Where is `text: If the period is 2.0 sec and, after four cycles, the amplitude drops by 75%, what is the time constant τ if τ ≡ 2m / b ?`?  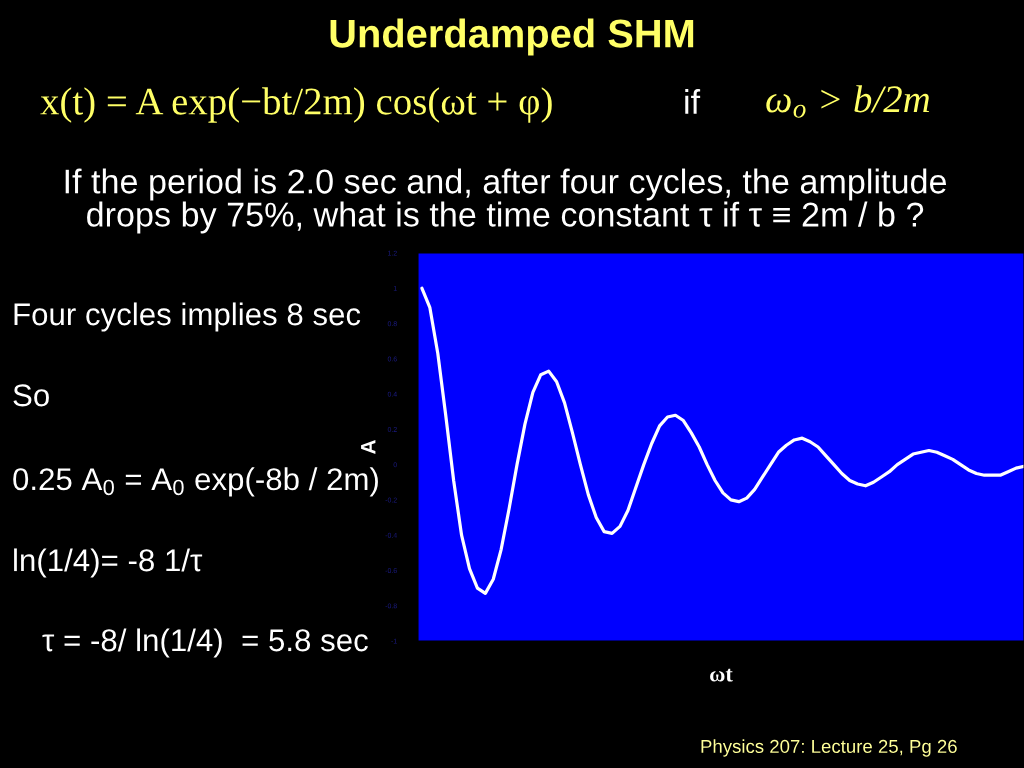 text: If the period is 2.0 sec and, after four cycles, the amplitude drops by 75%, what is the time constant τ if τ ≡ 2m / b ? is located at coordinates (506, 201).